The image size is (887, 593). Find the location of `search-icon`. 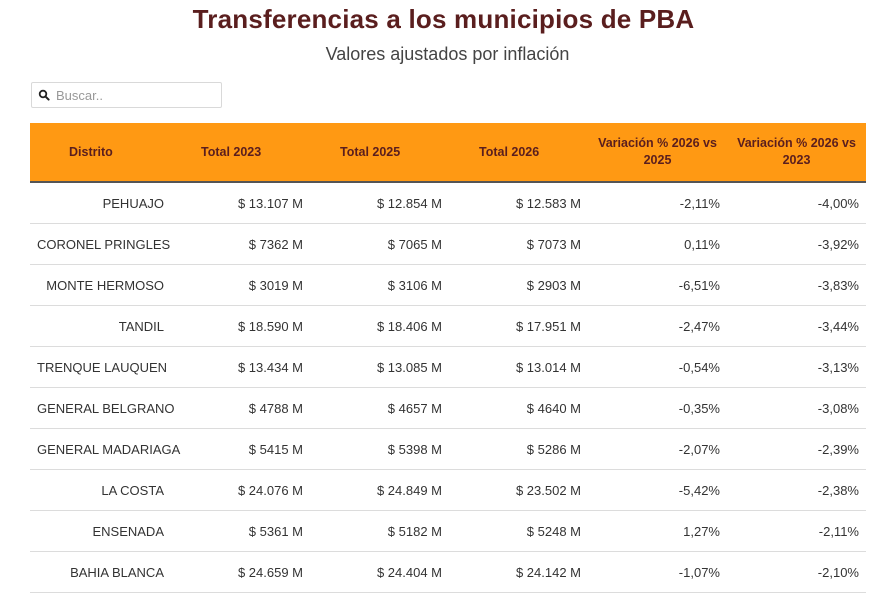

search-icon is located at coordinates (44, 95).